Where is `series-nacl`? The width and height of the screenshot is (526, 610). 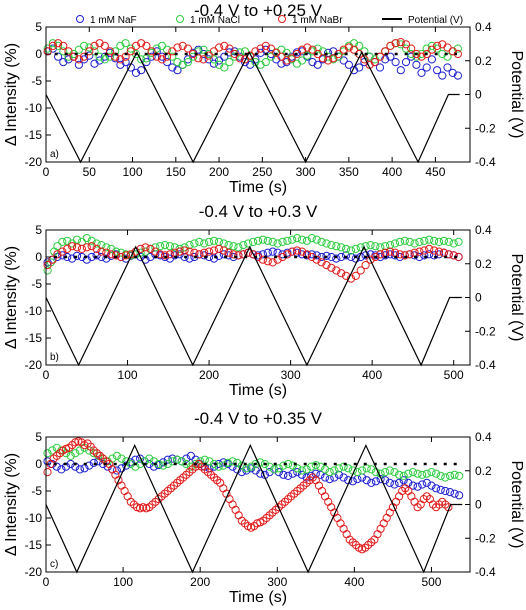 series-nacl is located at coordinates (253, 254).